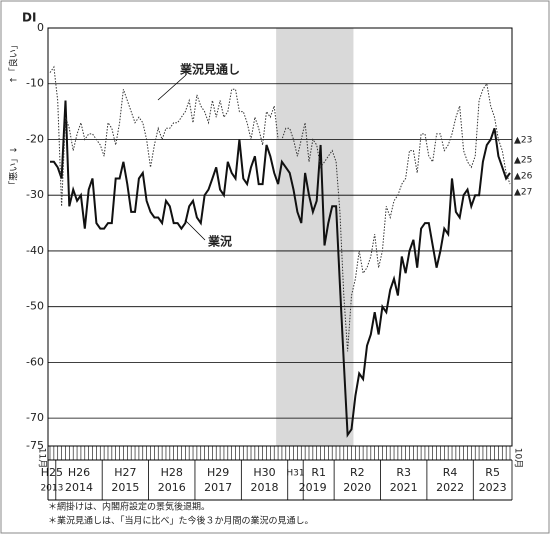 The image size is (550, 534). I want to click on year-label: 2015, so click(125, 487).